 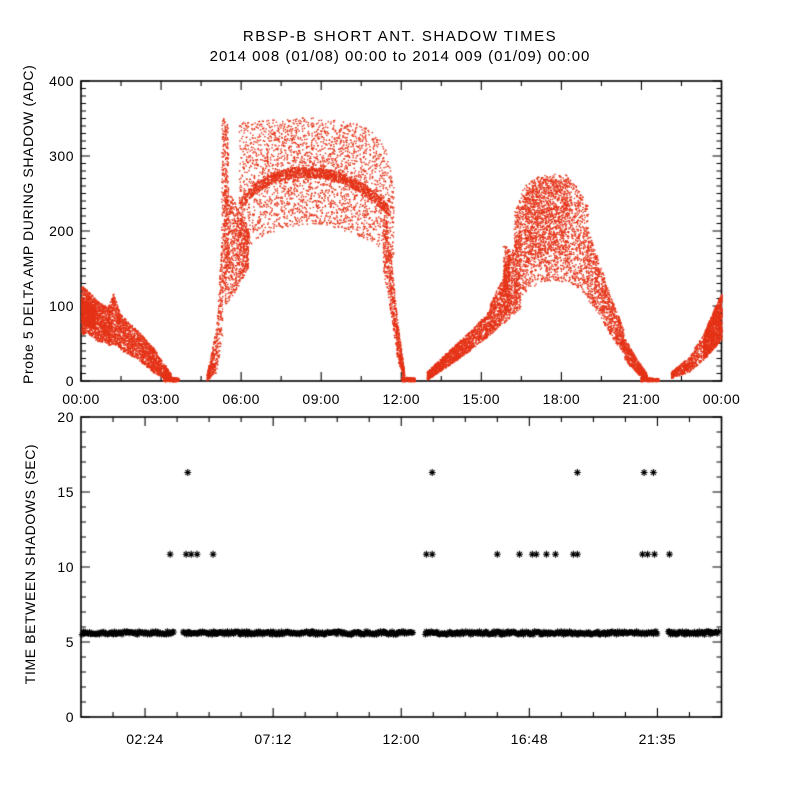 I want to click on top-x-tick-label: 12:00, so click(x=401, y=399).